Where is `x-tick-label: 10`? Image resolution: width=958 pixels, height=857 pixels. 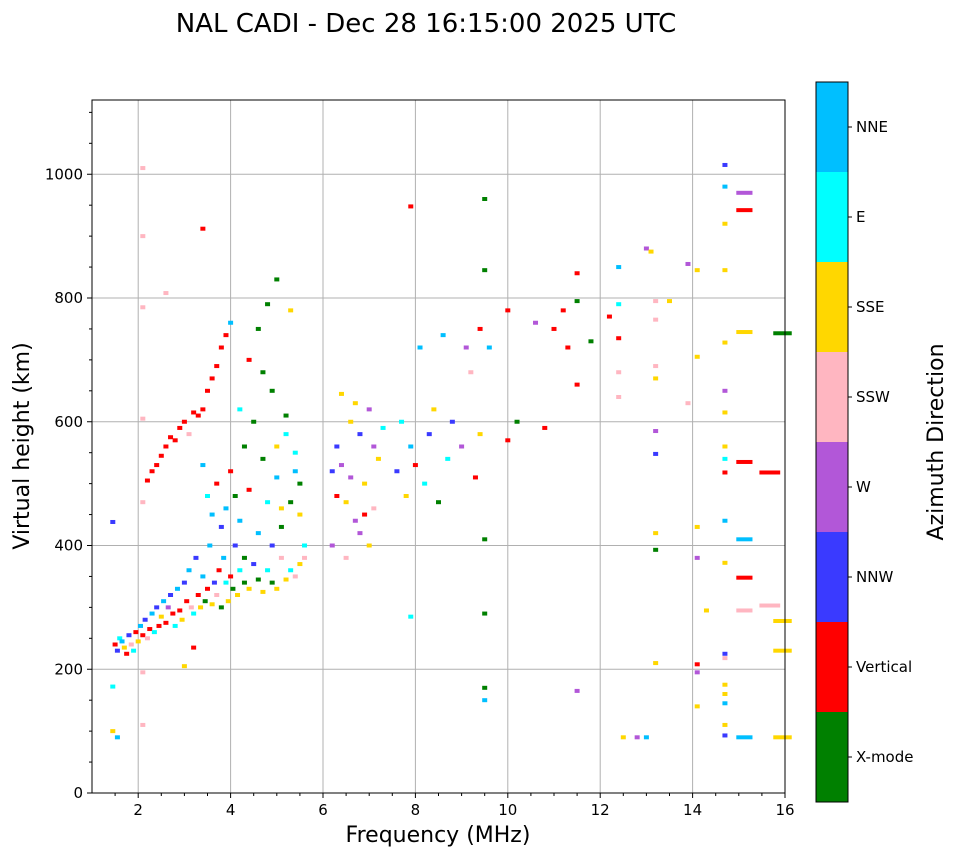 x-tick-label: 10 is located at coordinates (507, 810).